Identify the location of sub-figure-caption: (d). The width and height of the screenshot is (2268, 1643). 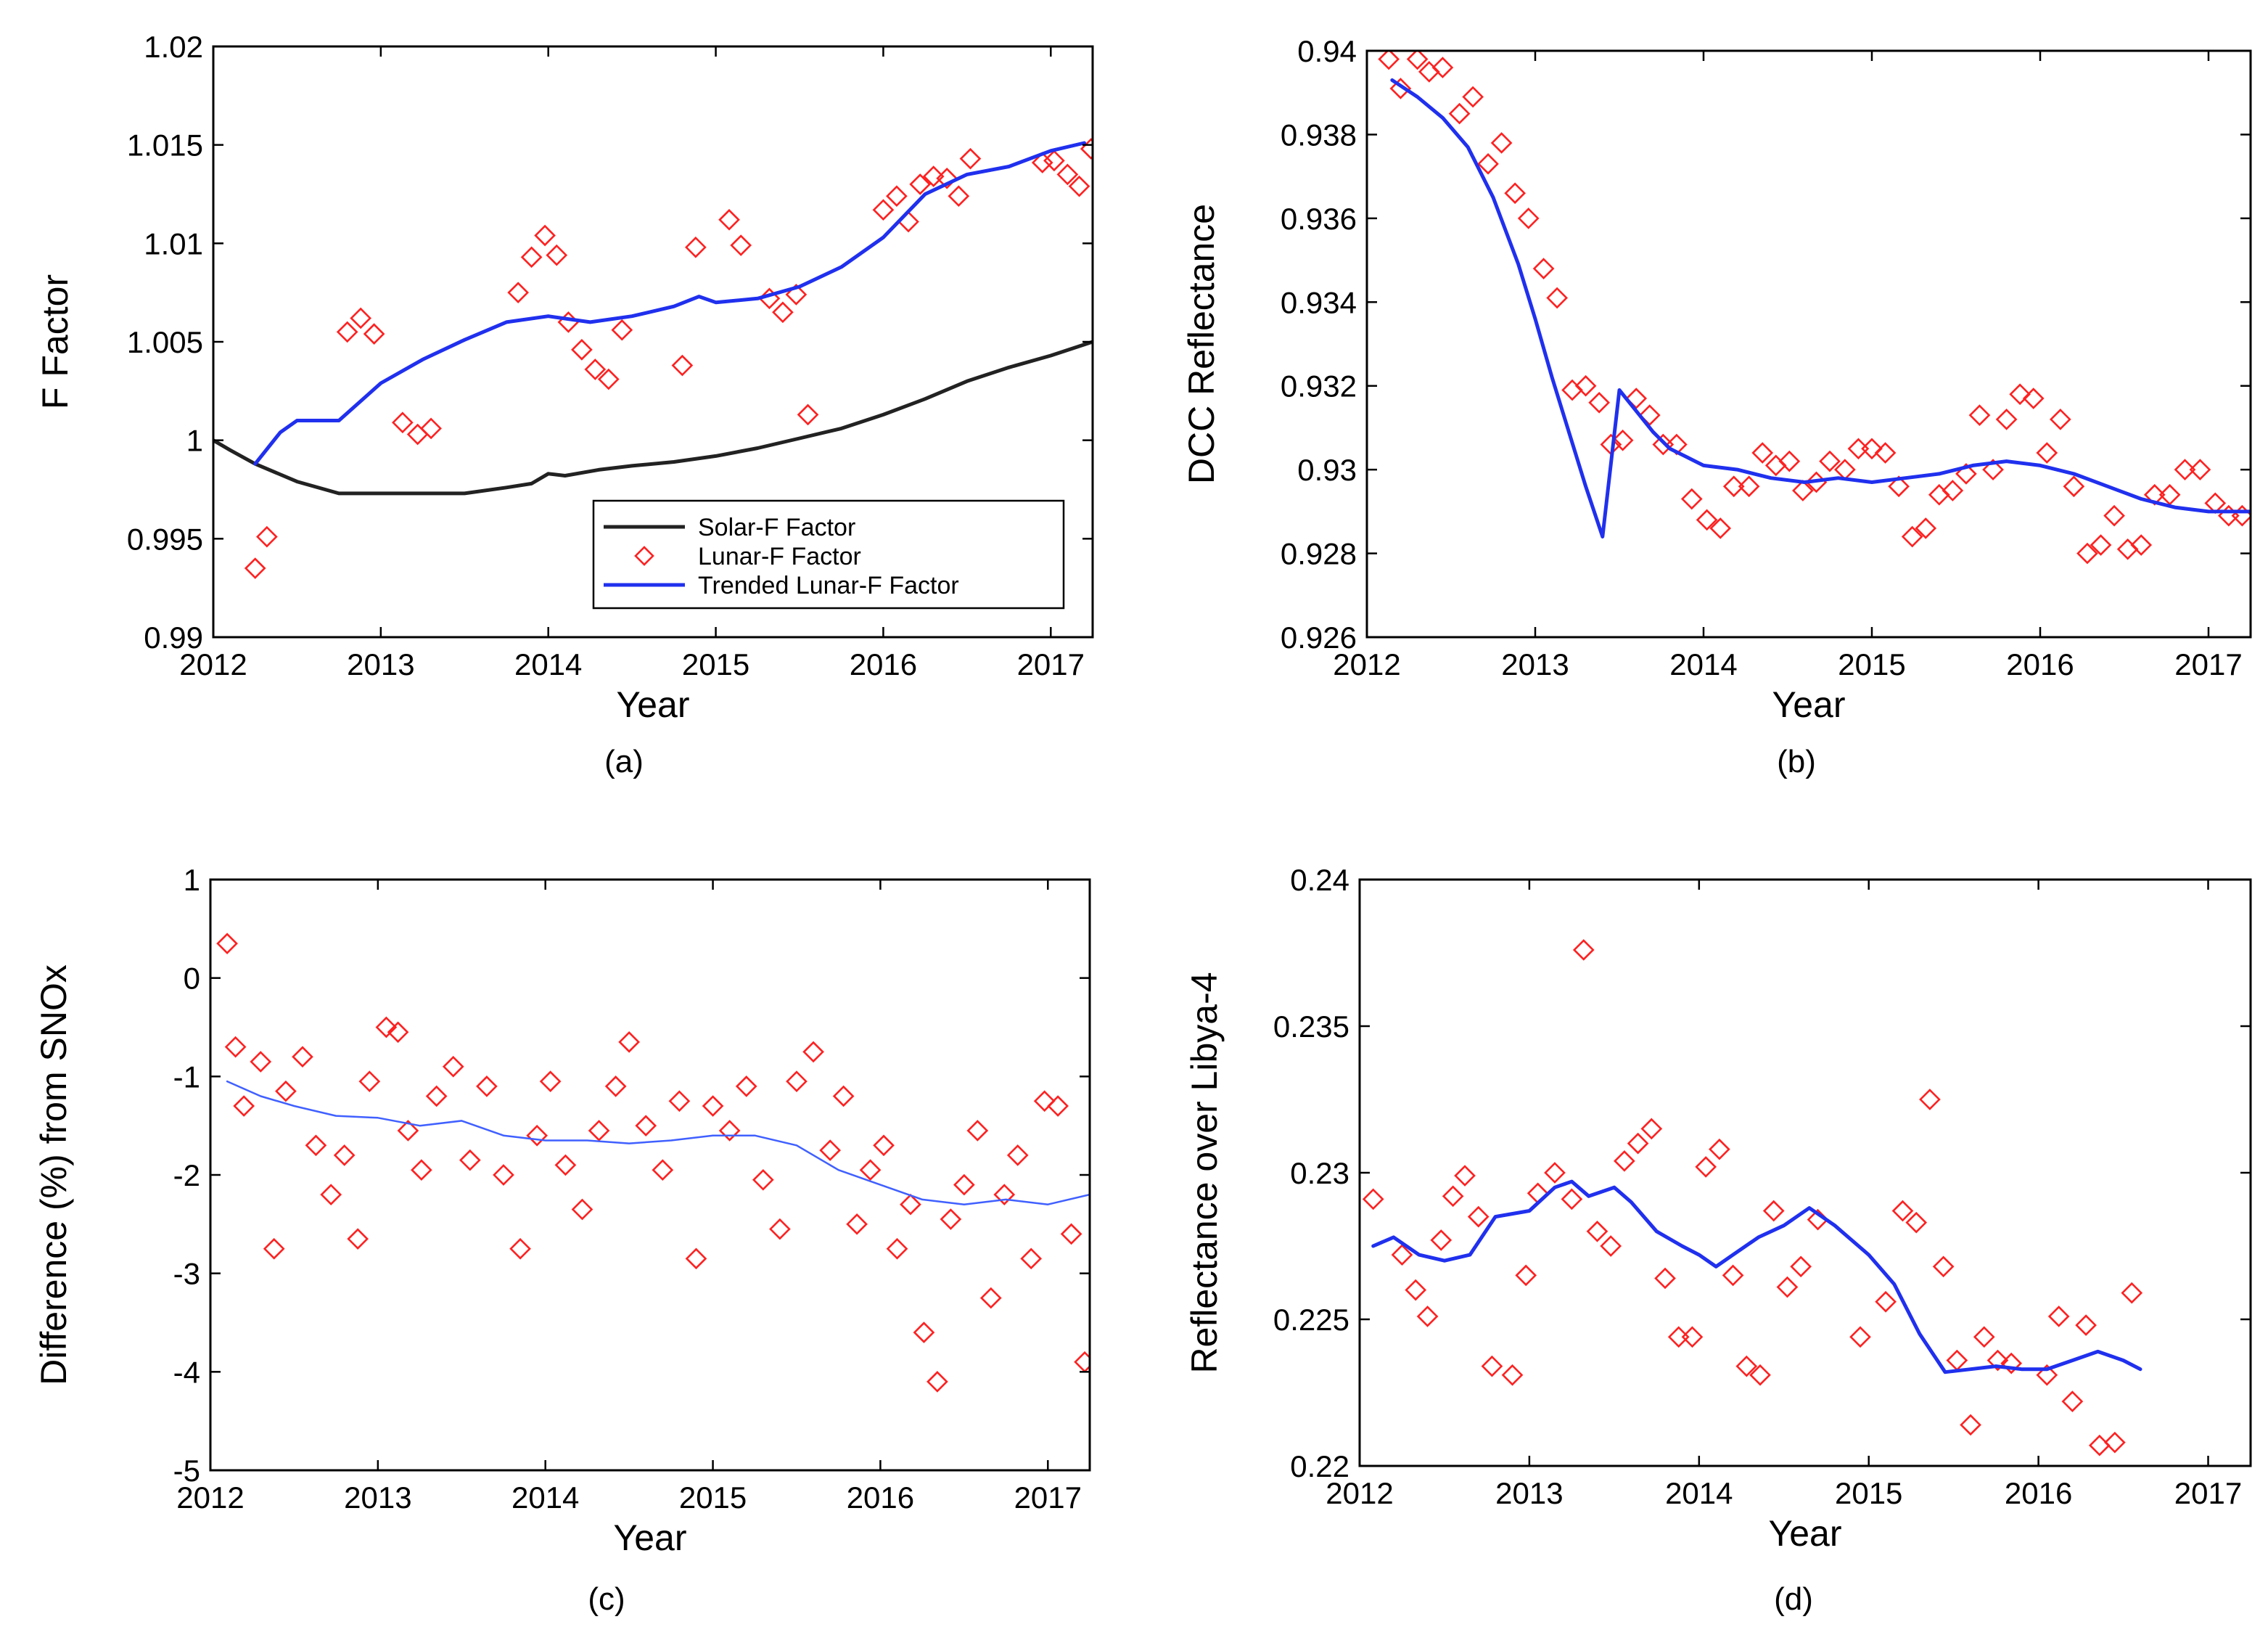
(1794, 1599).